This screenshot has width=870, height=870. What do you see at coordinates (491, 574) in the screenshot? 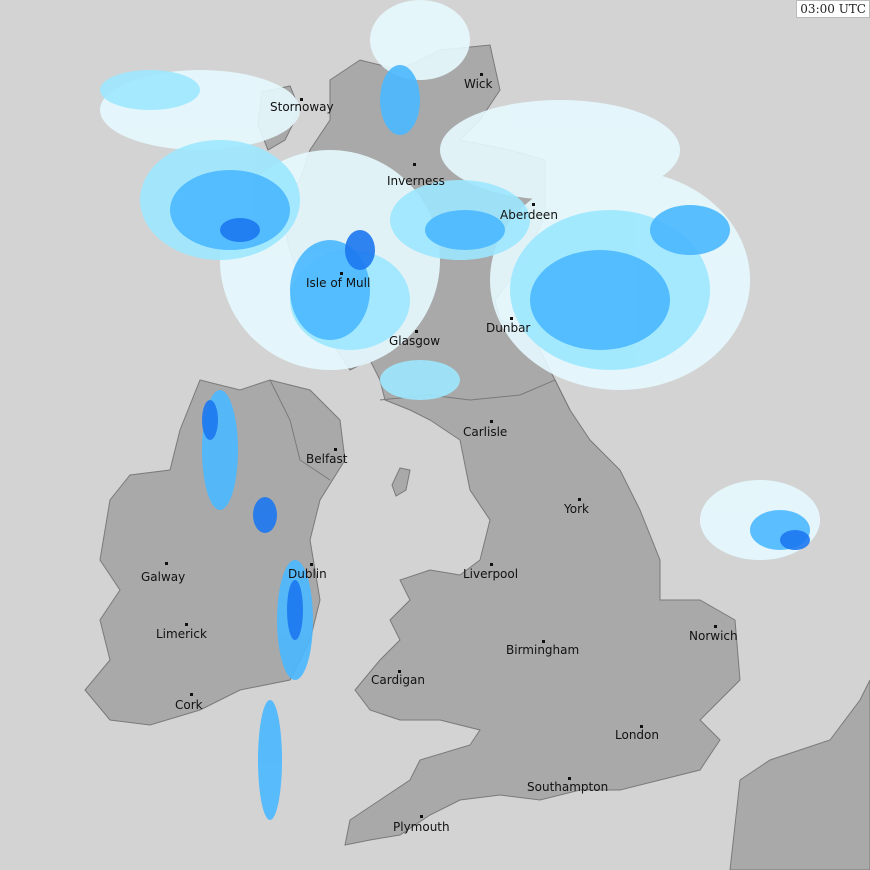
I see `city-label: Liverpool` at bounding box center [491, 574].